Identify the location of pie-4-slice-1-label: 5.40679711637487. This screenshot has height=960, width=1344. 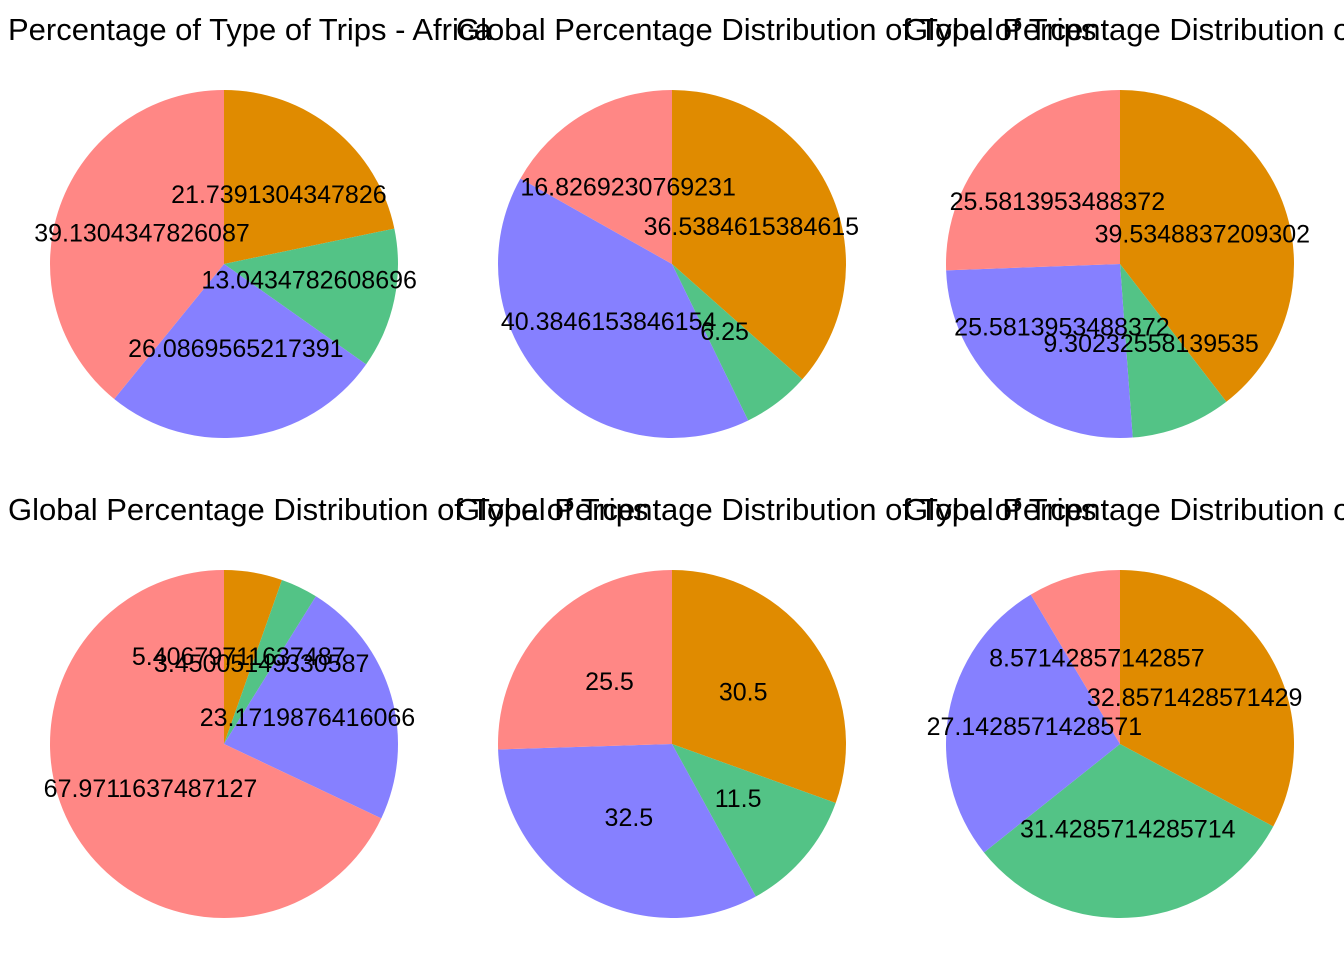
(239, 657).